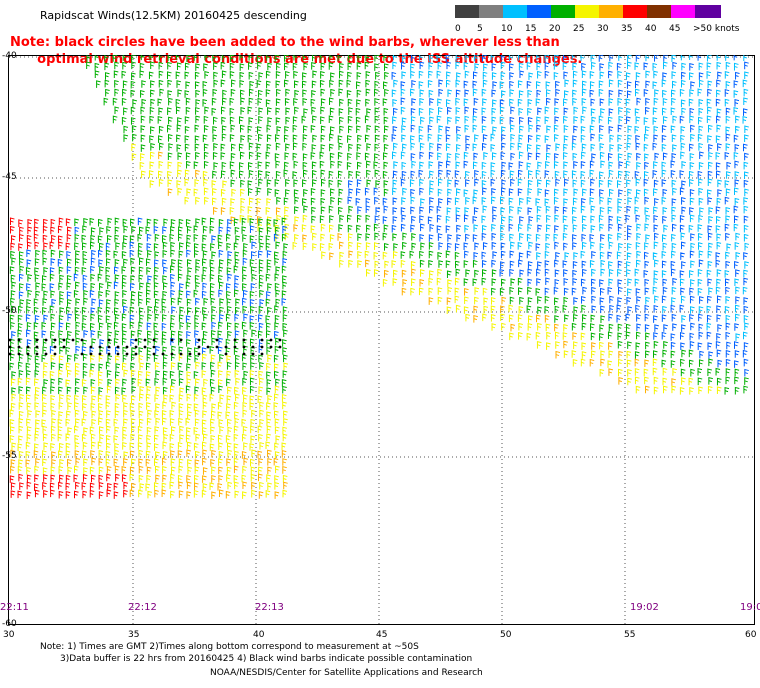  I want to click on legend-swatch, so click(516, 11).